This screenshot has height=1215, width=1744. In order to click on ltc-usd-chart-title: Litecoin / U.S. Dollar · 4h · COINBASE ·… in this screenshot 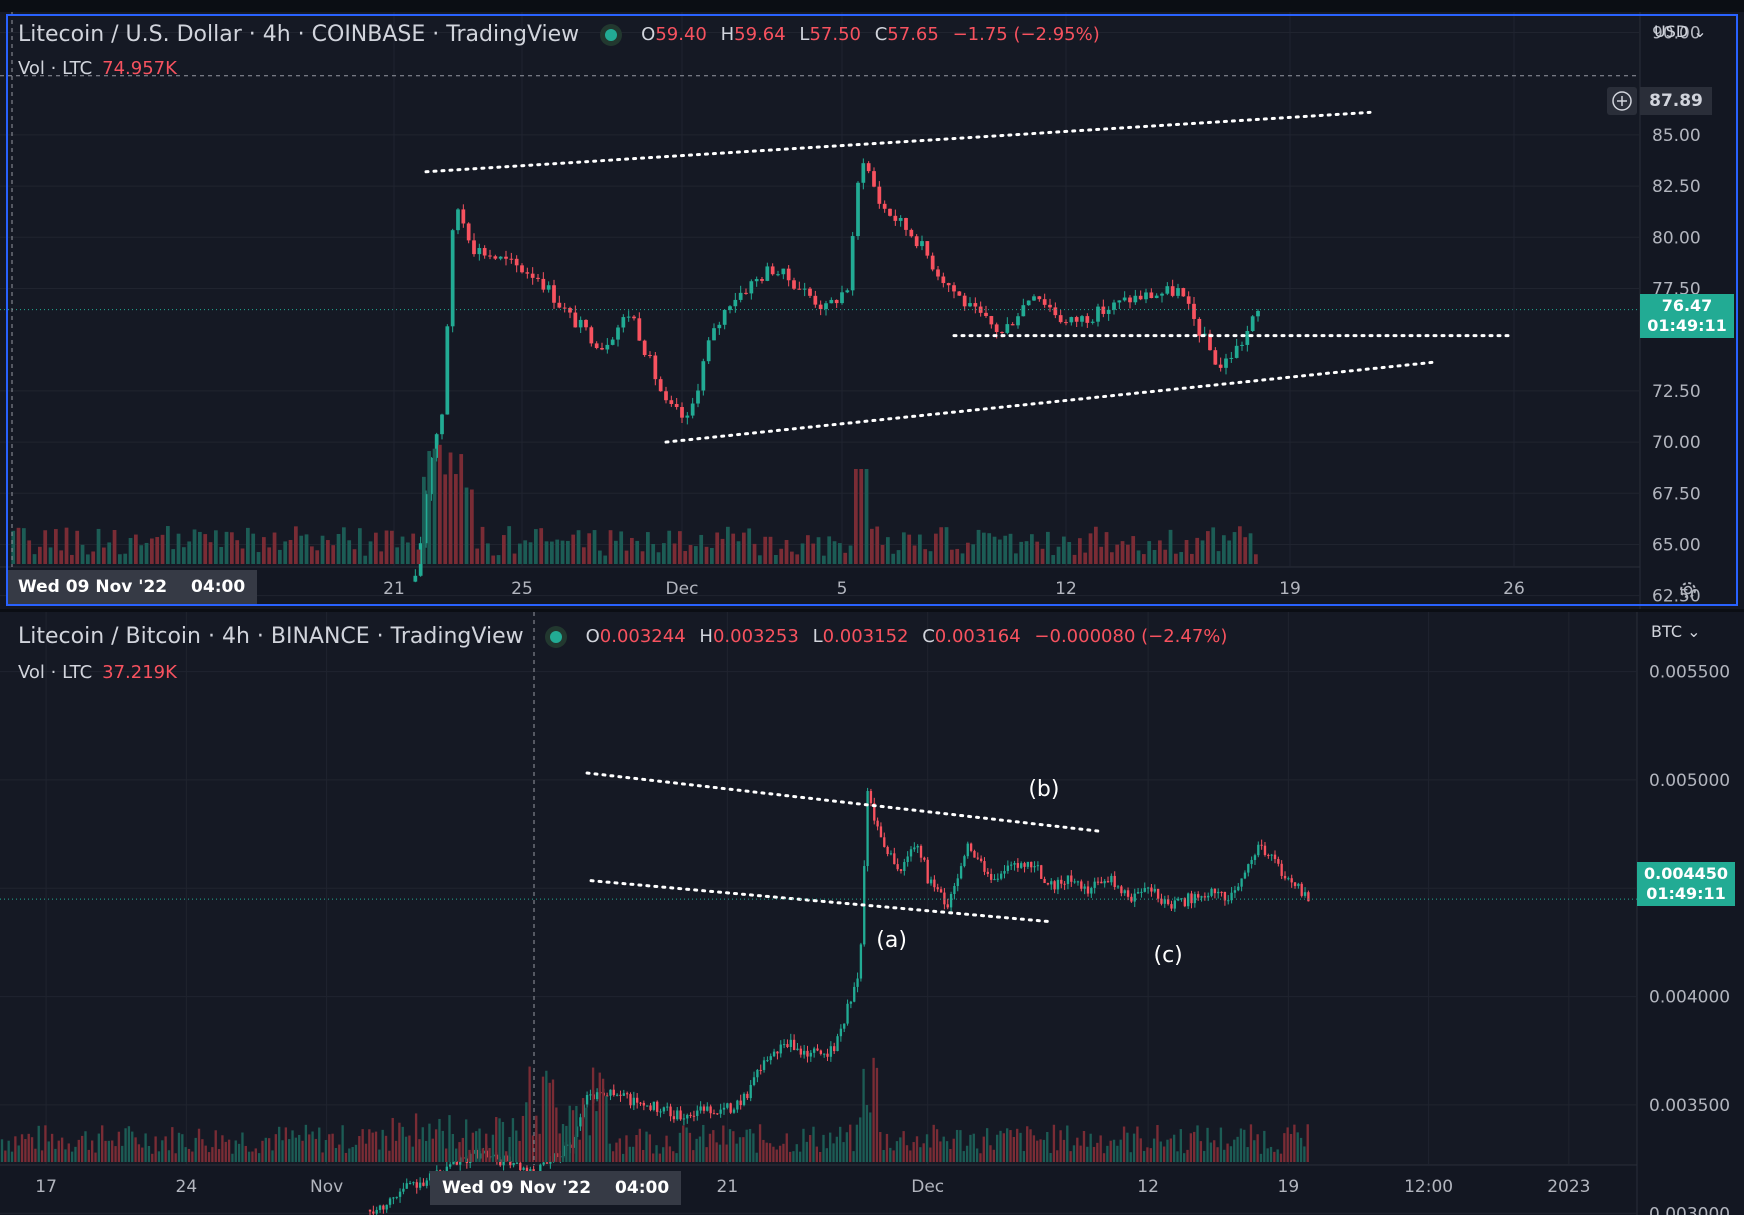, I will do `click(299, 34)`.